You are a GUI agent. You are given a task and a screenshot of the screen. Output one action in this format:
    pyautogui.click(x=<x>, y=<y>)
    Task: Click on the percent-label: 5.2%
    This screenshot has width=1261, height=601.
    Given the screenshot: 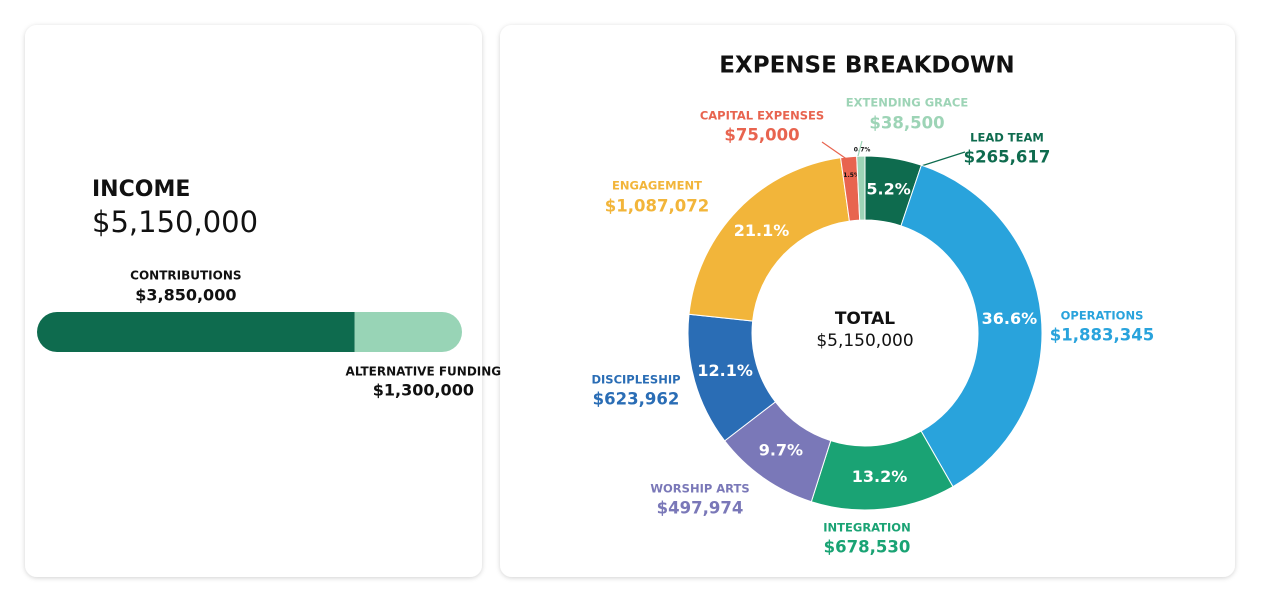 What is the action you would take?
    pyautogui.click(x=888, y=188)
    